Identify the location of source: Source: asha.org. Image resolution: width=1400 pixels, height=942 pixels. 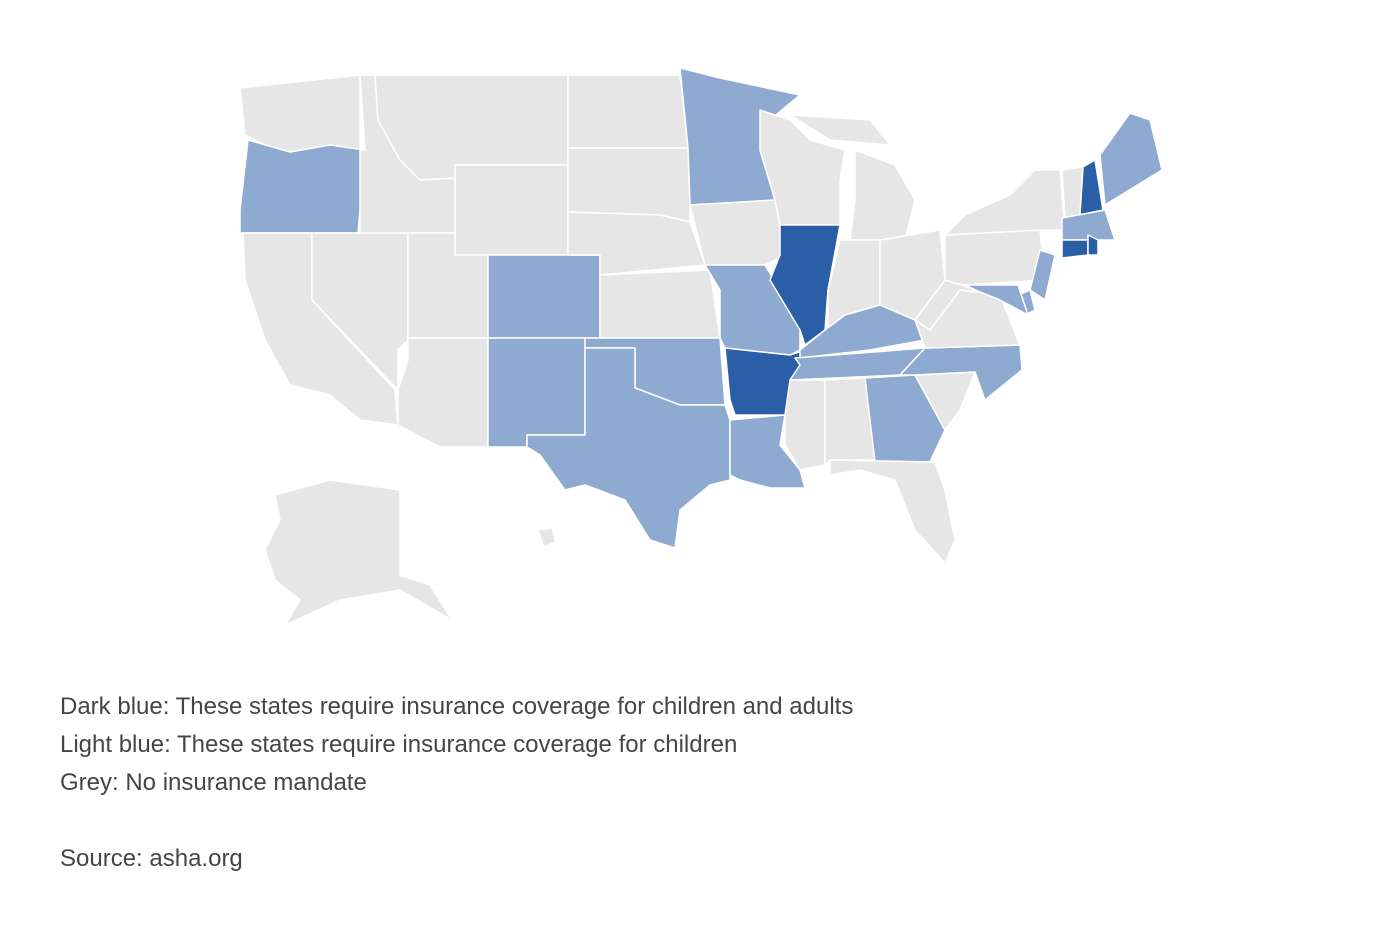
(151, 858).